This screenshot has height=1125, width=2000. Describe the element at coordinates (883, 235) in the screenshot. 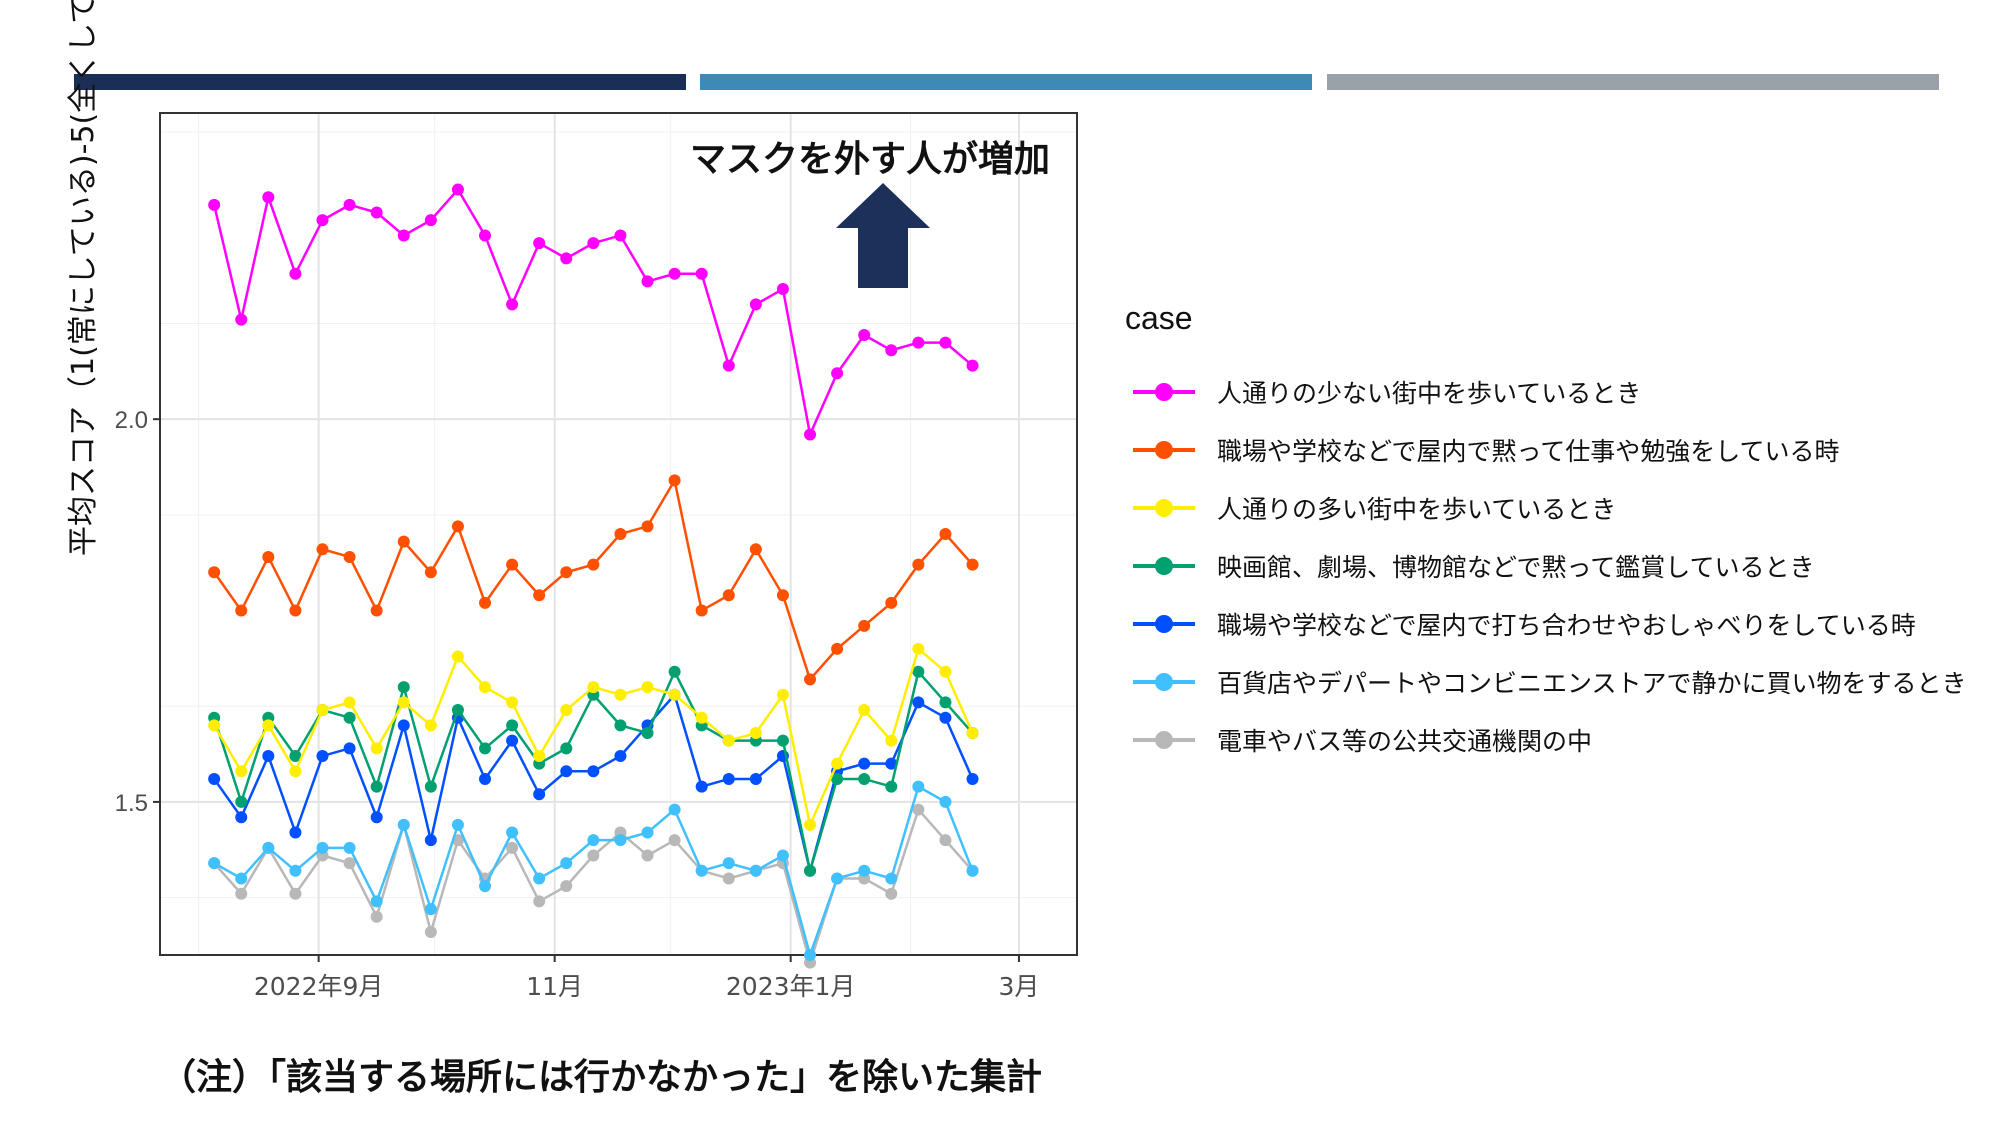

I see `up-arrow-icon` at that location.